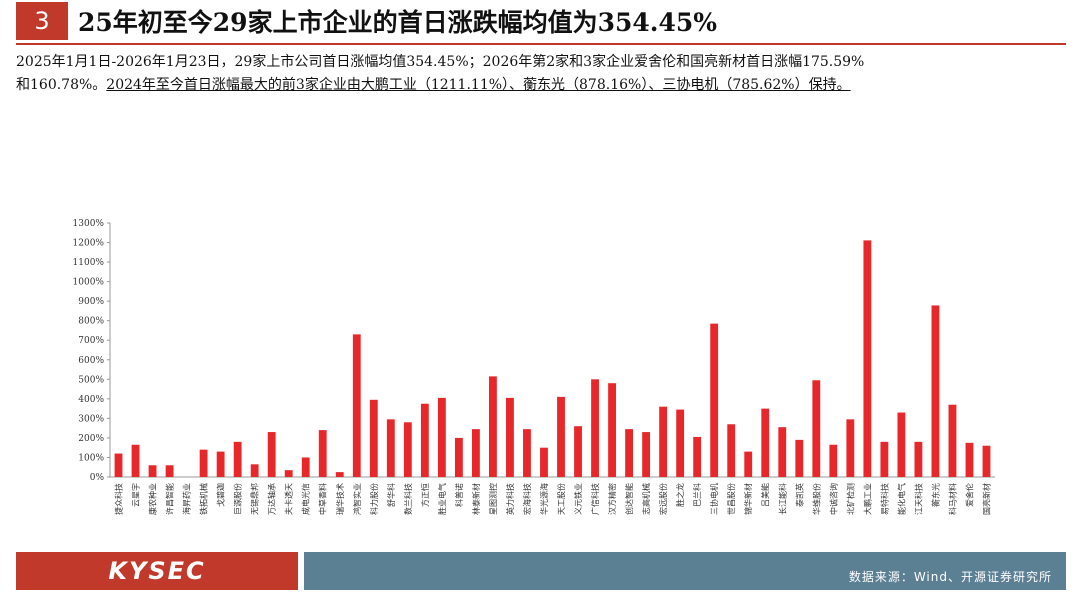  I want to click on x-tick-label: 许昌智能, so click(170, 499).